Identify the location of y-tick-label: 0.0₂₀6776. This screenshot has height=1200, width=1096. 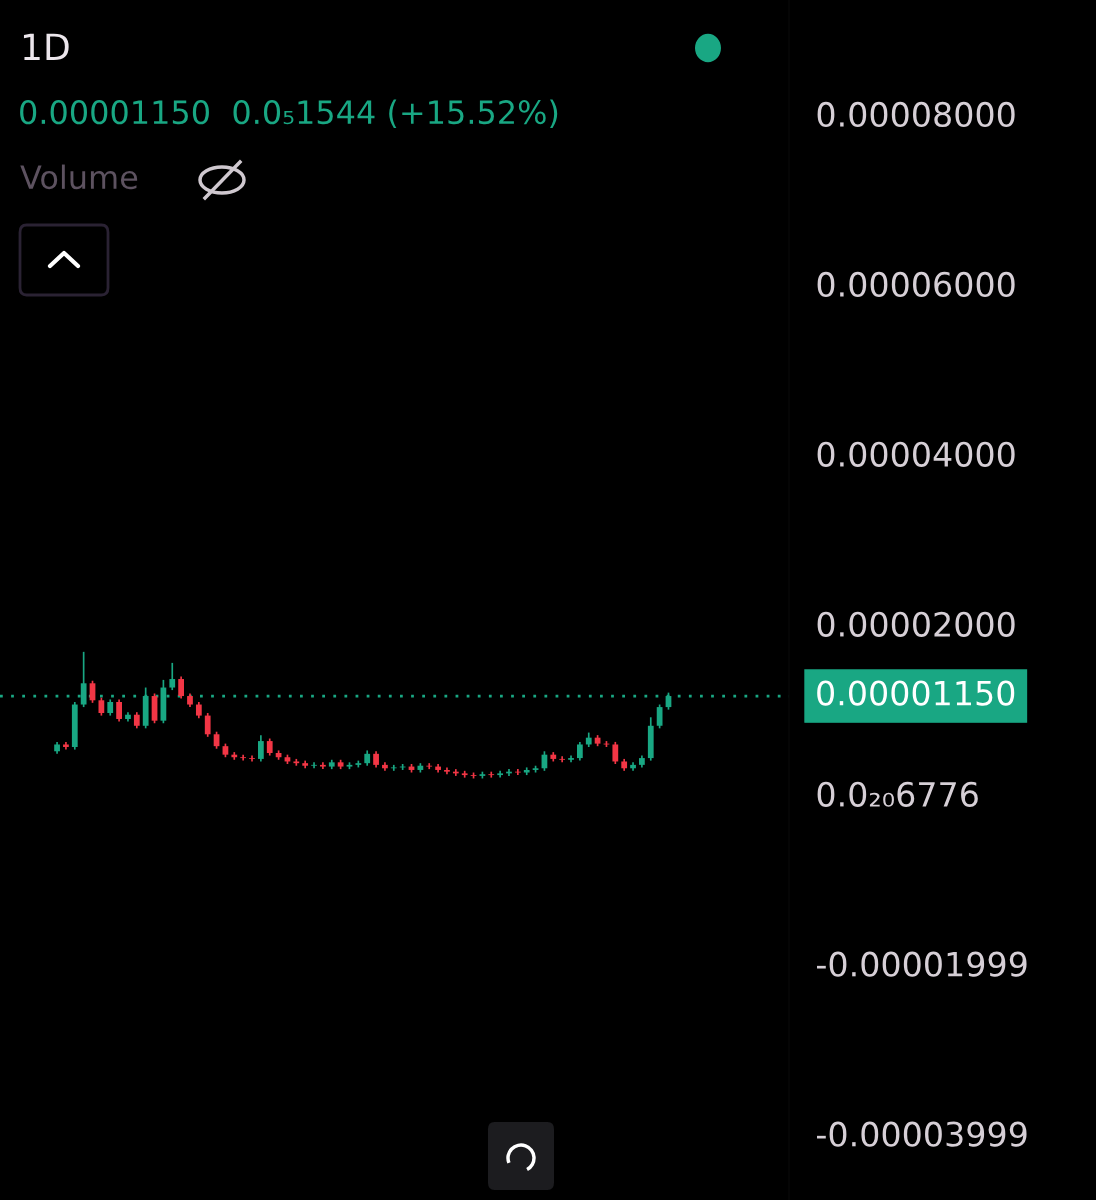
(897, 794).